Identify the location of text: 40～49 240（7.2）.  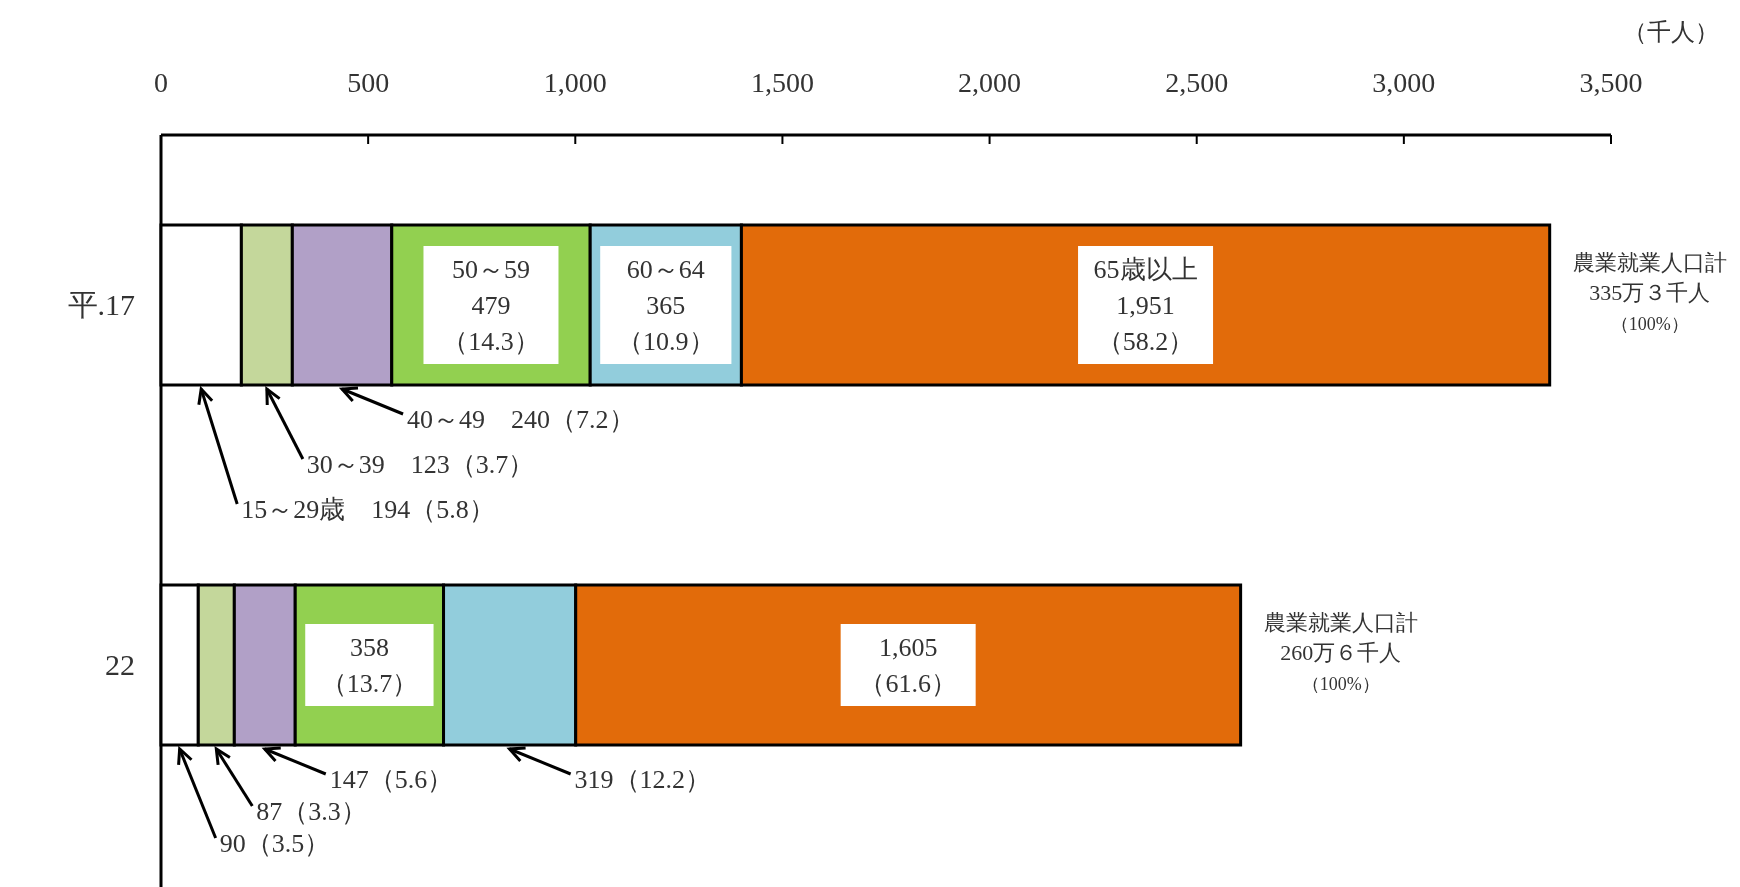
(521, 419).